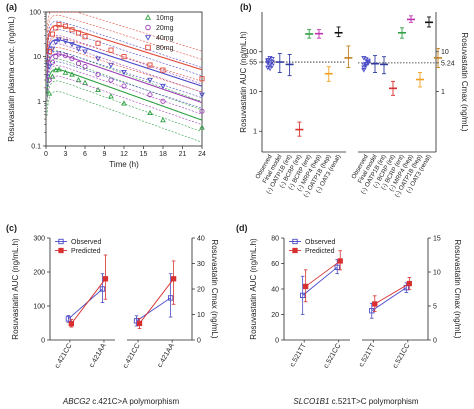  I want to click on panel-c-legend-marker, so click(61, 241).